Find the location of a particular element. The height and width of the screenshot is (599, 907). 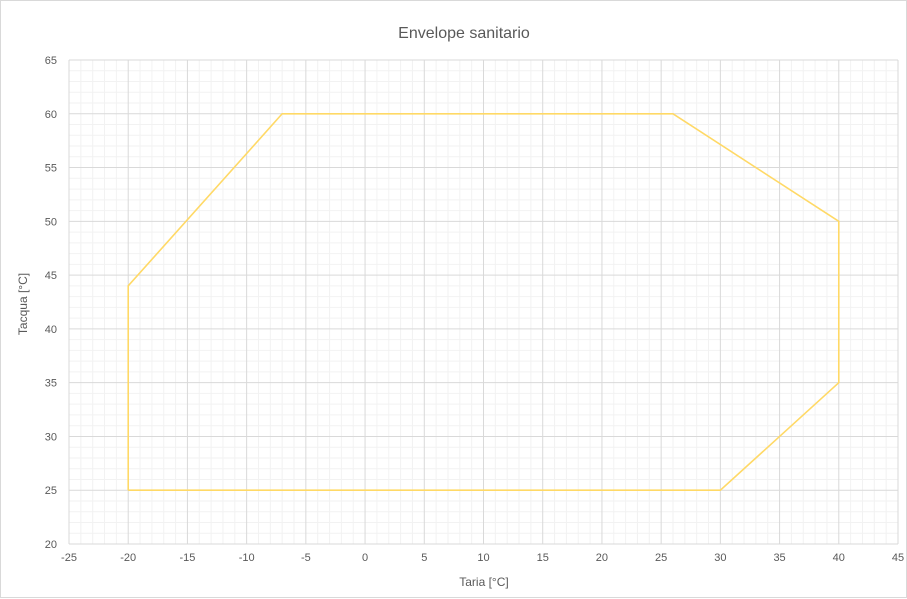

y-tick-label: 30 is located at coordinates (51, 437).